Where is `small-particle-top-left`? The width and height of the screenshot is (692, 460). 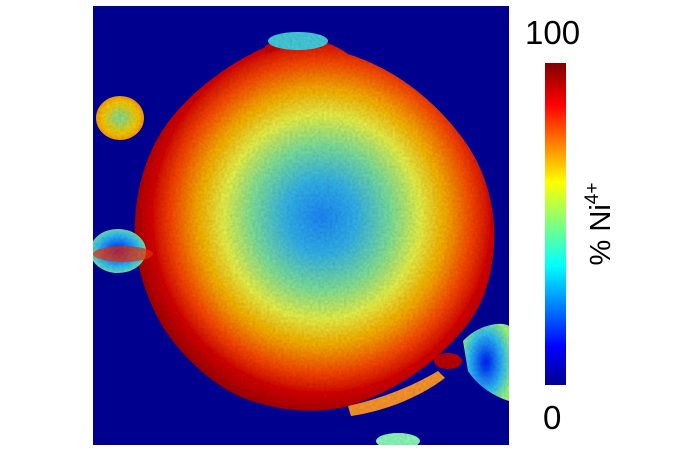 small-particle-top-left is located at coordinates (120, 118).